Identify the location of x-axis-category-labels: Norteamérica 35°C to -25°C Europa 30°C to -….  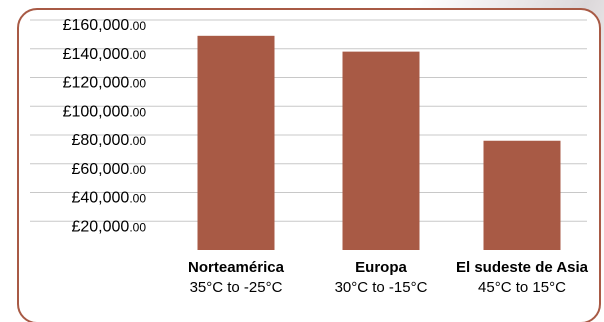
(388, 277).